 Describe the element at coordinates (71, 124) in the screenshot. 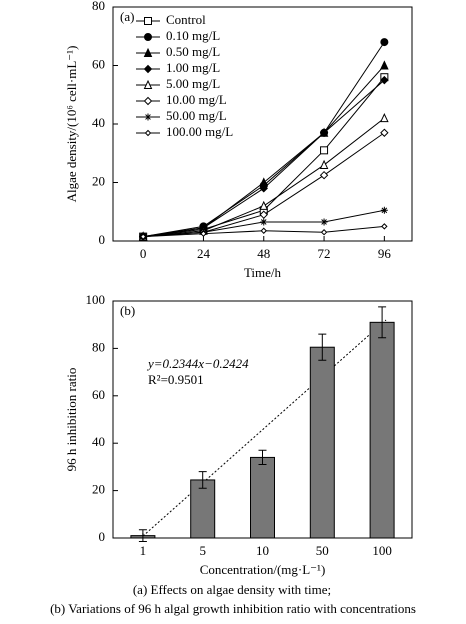

I see `y-axis-label: Algae density/(10⁶ cell·mL⁻¹)` at that location.